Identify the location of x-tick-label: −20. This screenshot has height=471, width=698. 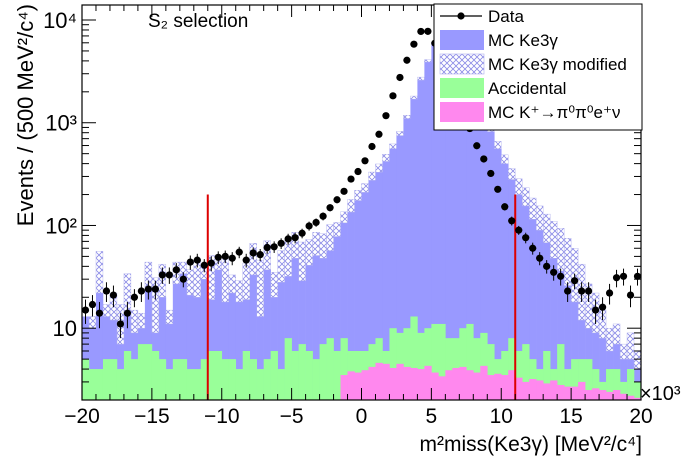
(82, 416).